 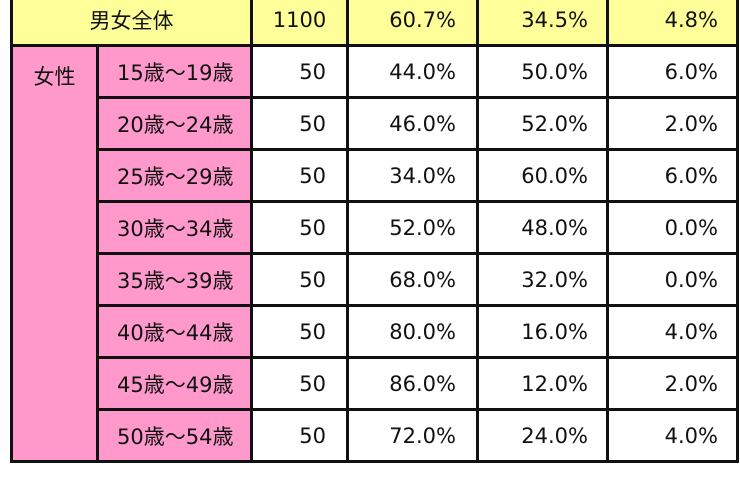 I want to click on age-group-cell: 45歳〜49歳, so click(x=174, y=383).